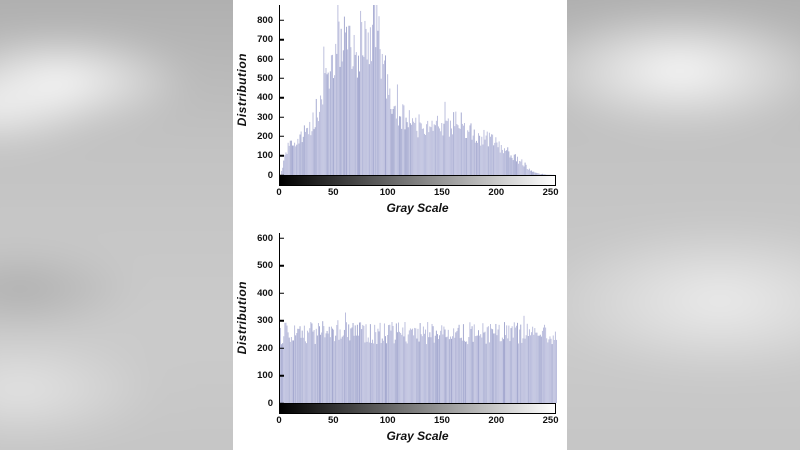  I want to click on y-axis-ticks: 0 100 200 300 400 500 600 700 800, so click(263, 92).